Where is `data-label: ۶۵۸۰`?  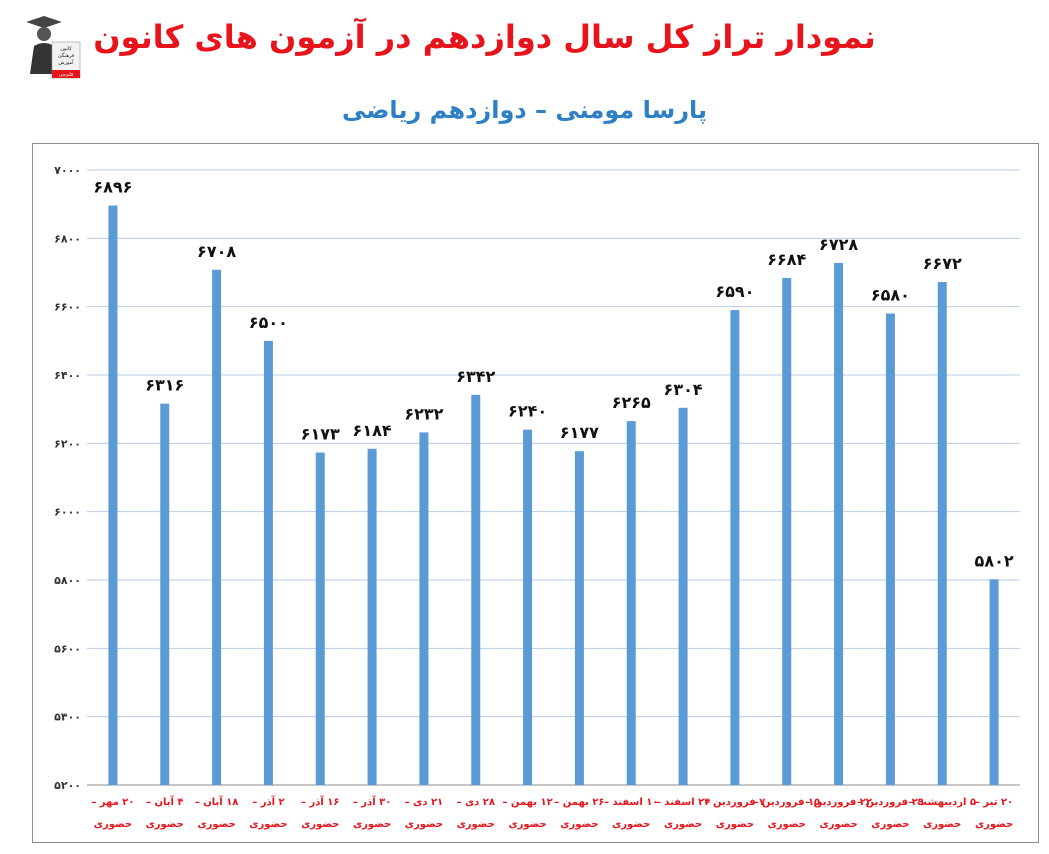 data-label: ۶۵۸۰ is located at coordinates (890, 295).